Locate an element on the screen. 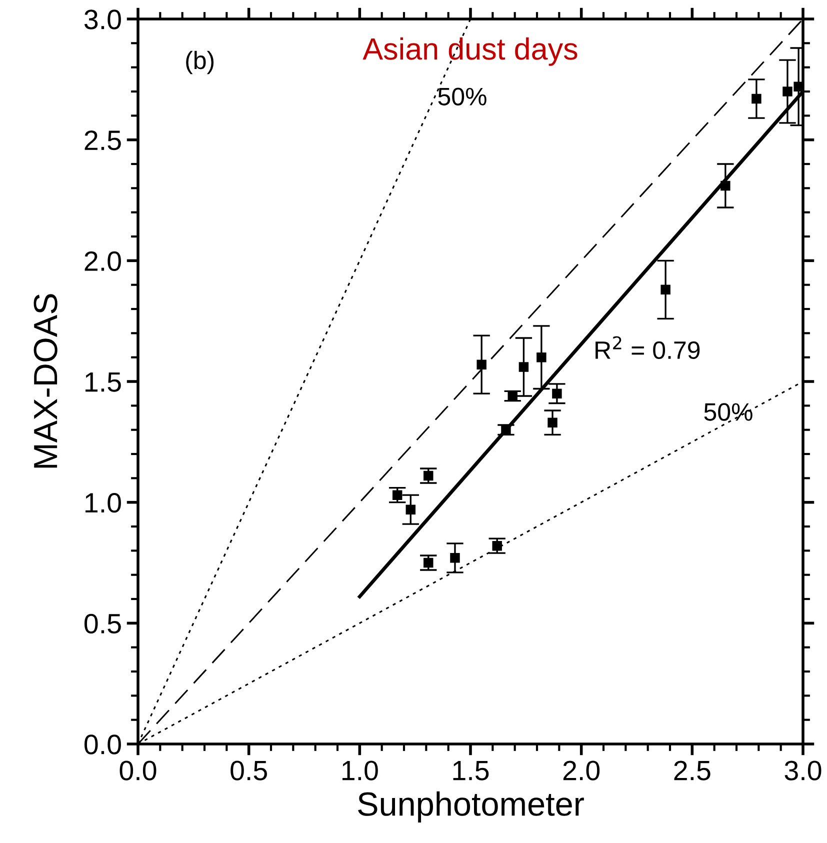 The image size is (827, 843). x-tick-label: 1.5 is located at coordinates (471, 770).